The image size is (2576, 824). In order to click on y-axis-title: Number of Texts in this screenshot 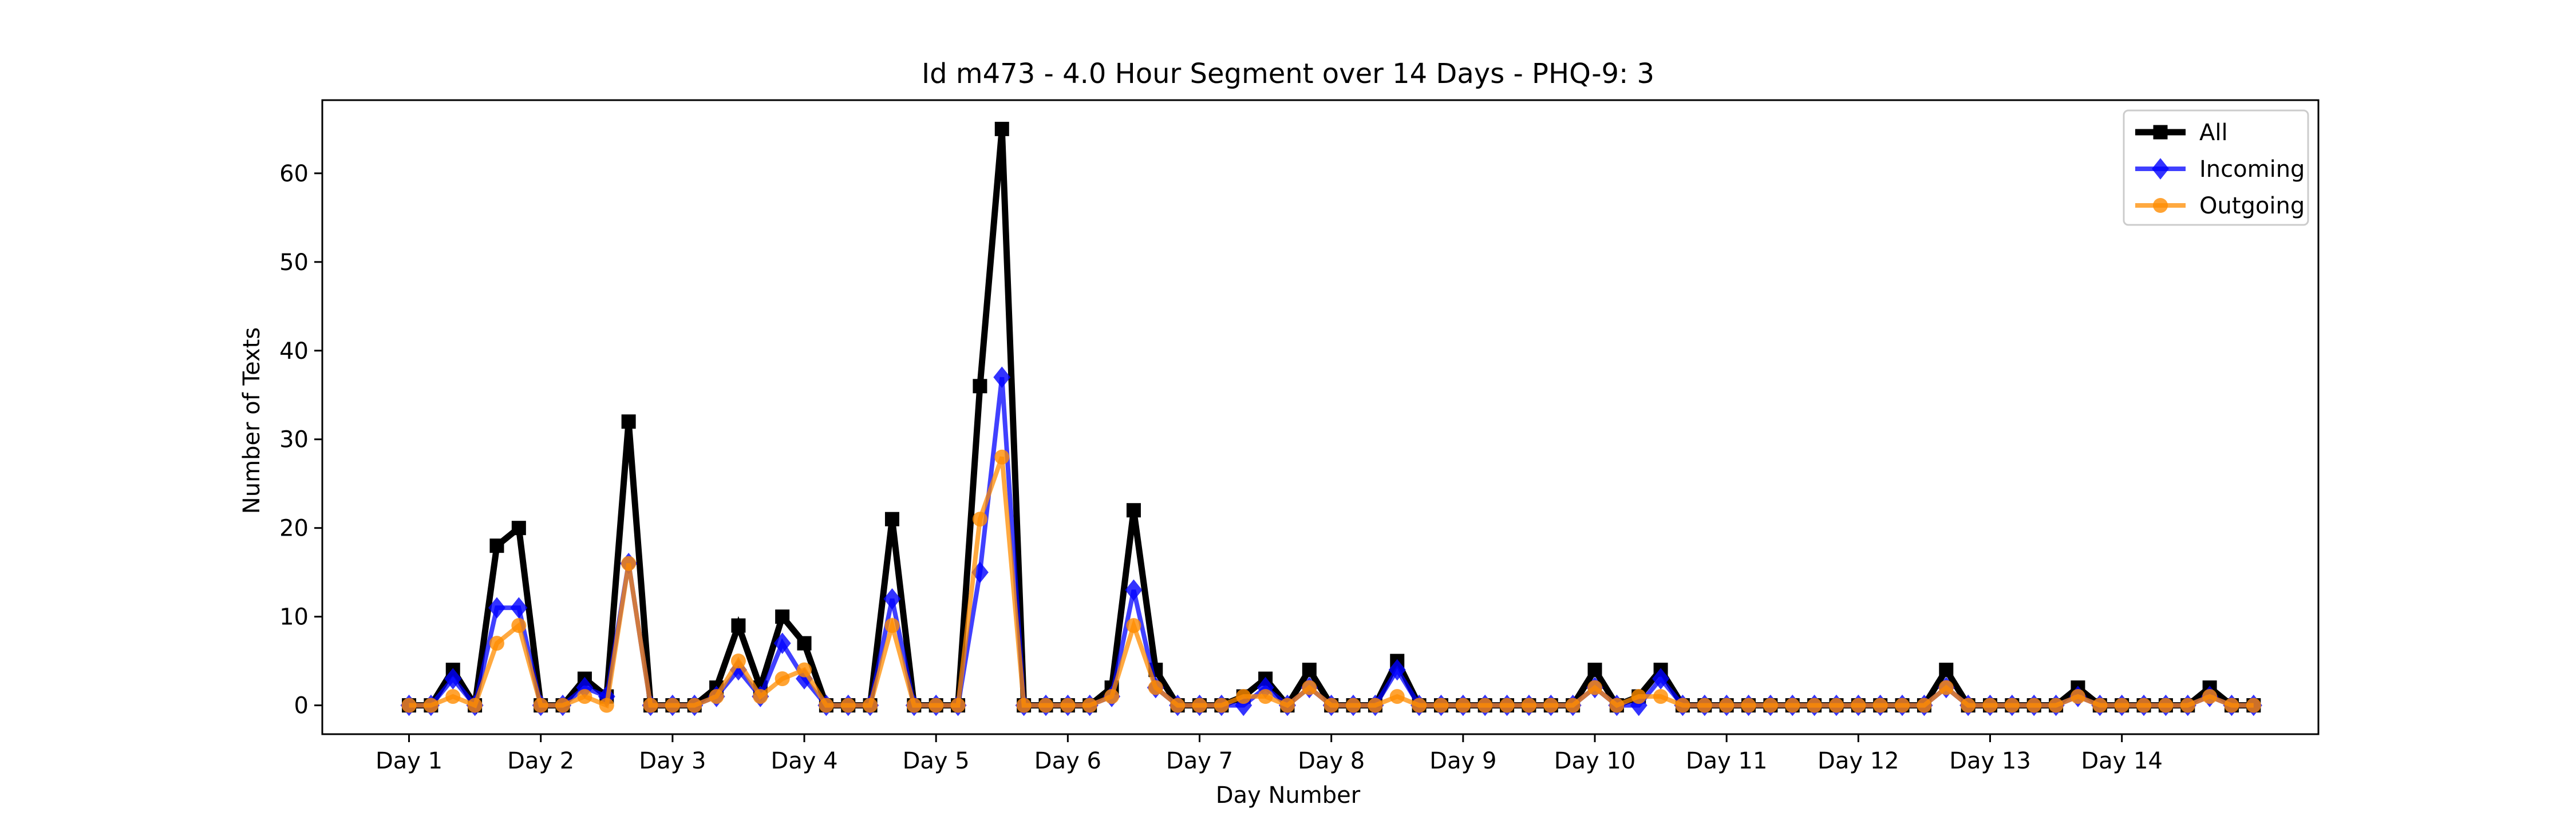, I will do `click(252, 420)`.